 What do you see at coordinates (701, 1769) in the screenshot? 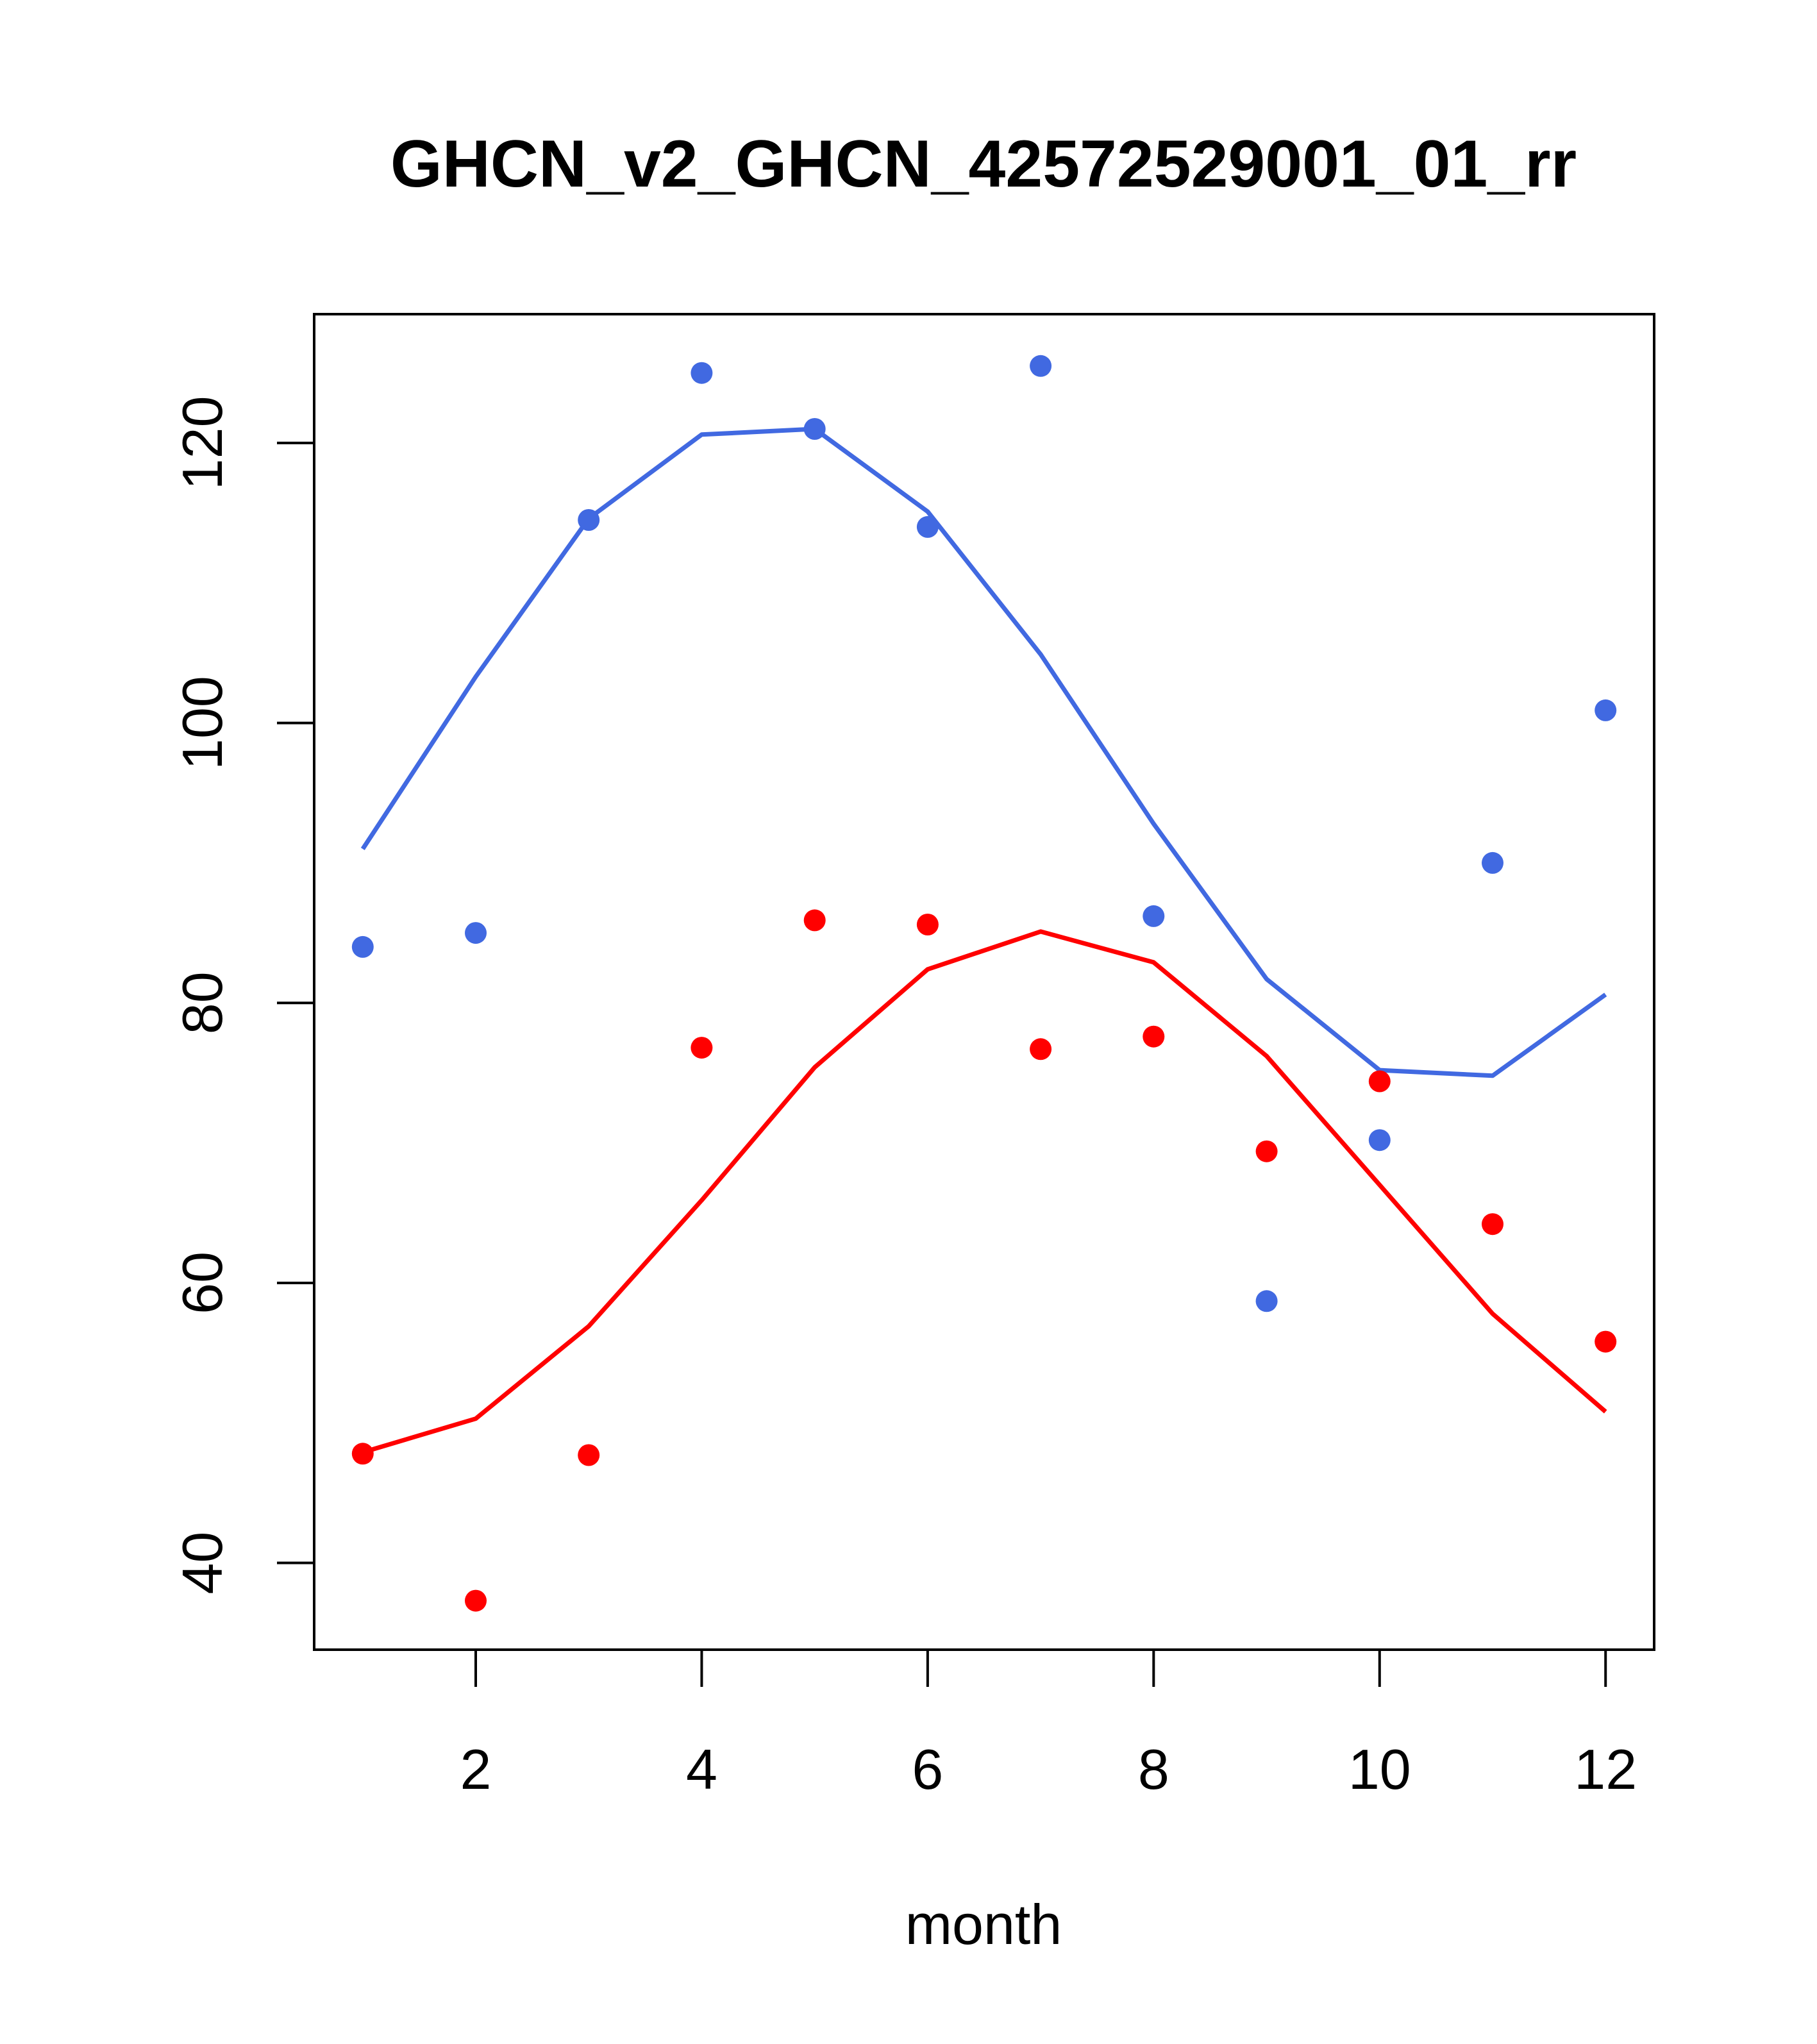
I see `x-tick-label: 4` at bounding box center [701, 1769].